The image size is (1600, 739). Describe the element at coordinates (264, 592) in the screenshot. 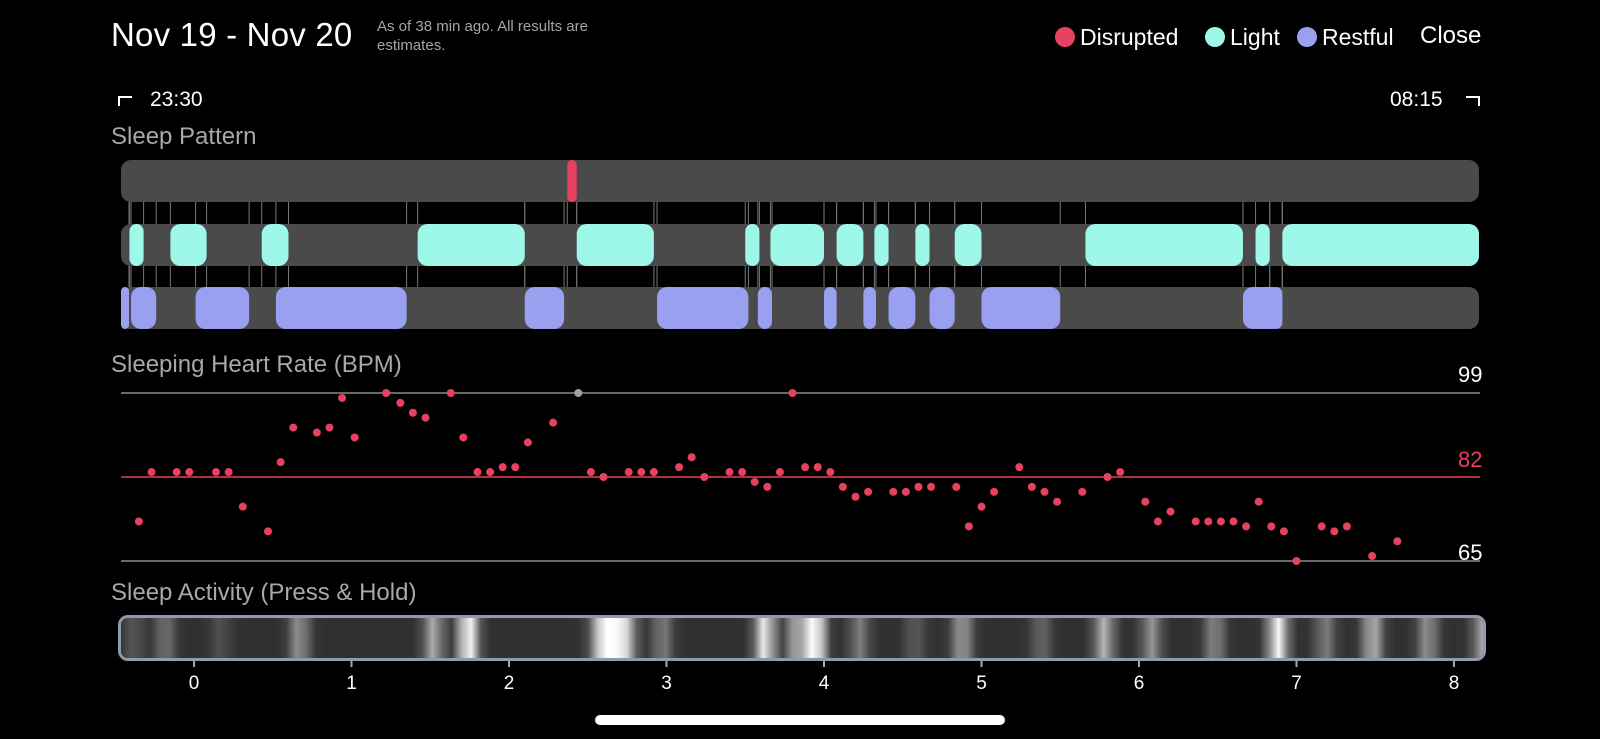

I see `sleep-activity-title: Sleep Activity (Press & Hold)` at that location.